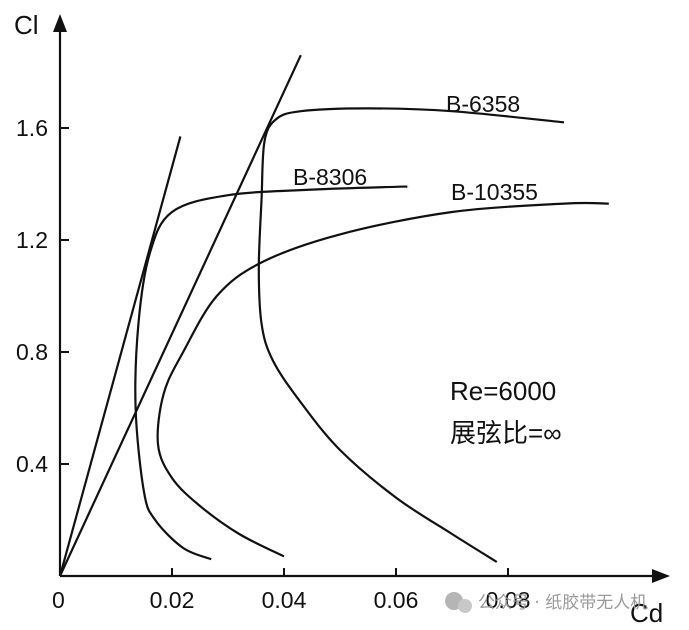  Describe the element at coordinates (646, 613) in the screenshot. I see `x-axis-title: Cd` at that location.